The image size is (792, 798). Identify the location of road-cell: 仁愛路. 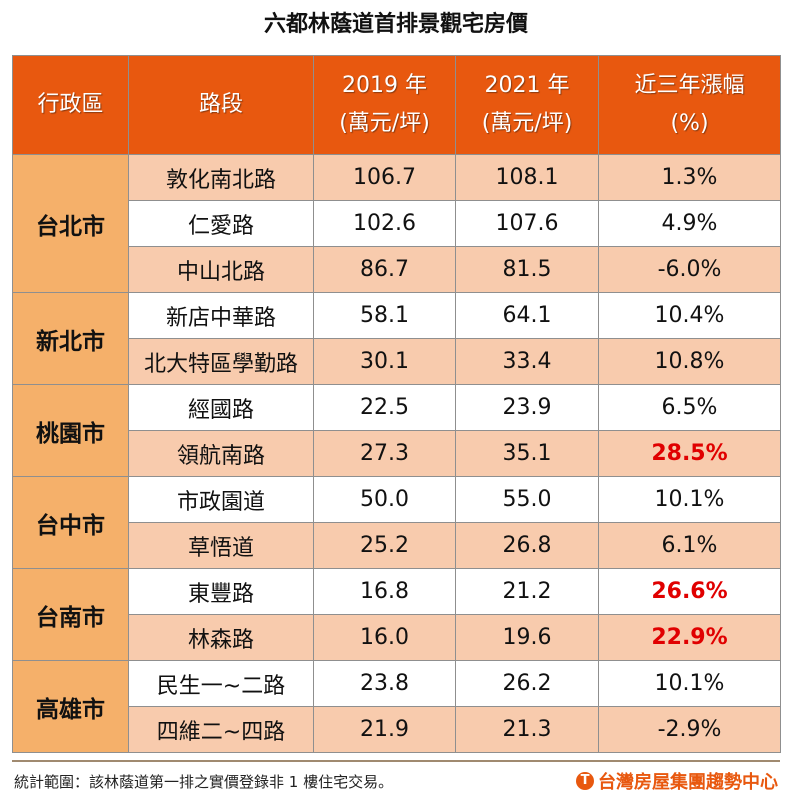
(221, 223).